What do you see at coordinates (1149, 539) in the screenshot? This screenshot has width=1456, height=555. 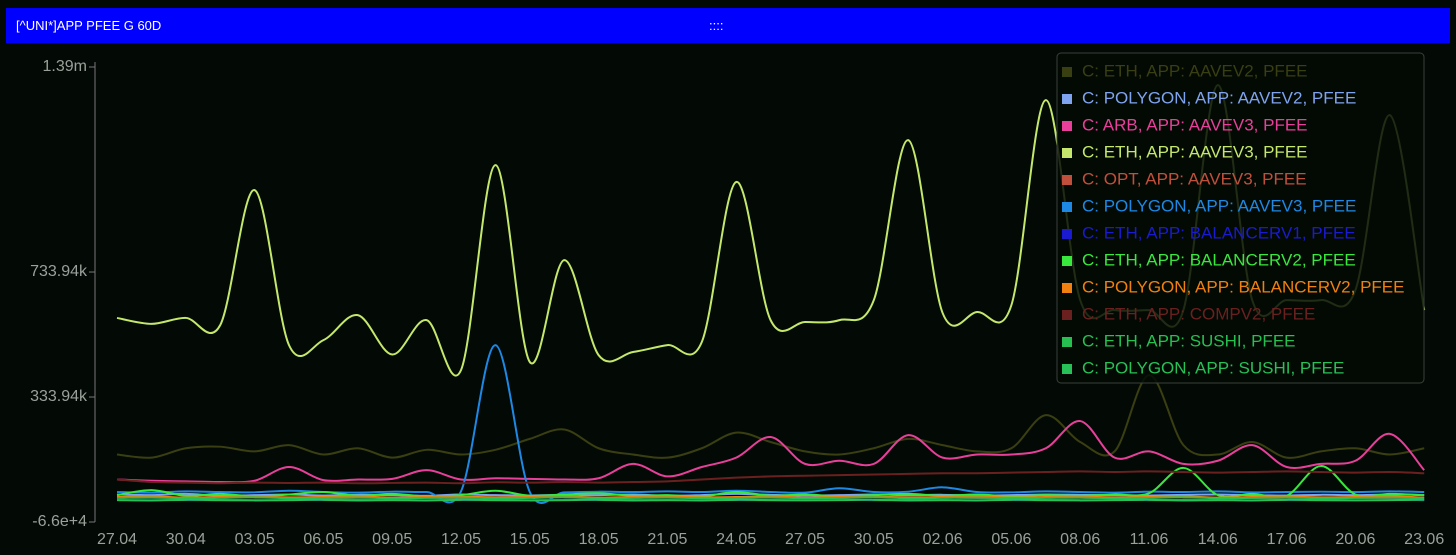 I see `x-tick-label: 11.06` at bounding box center [1149, 539].